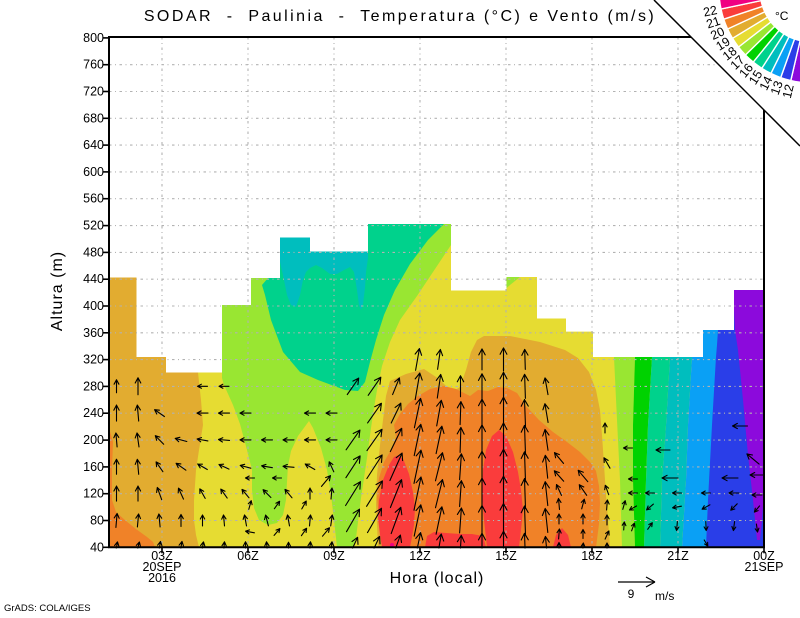 This screenshot has height=618, width=800. What do you see at coordinates (93, 386) in the screenshot?
I see `svg-text: 280` at bounding box center [93, 386].